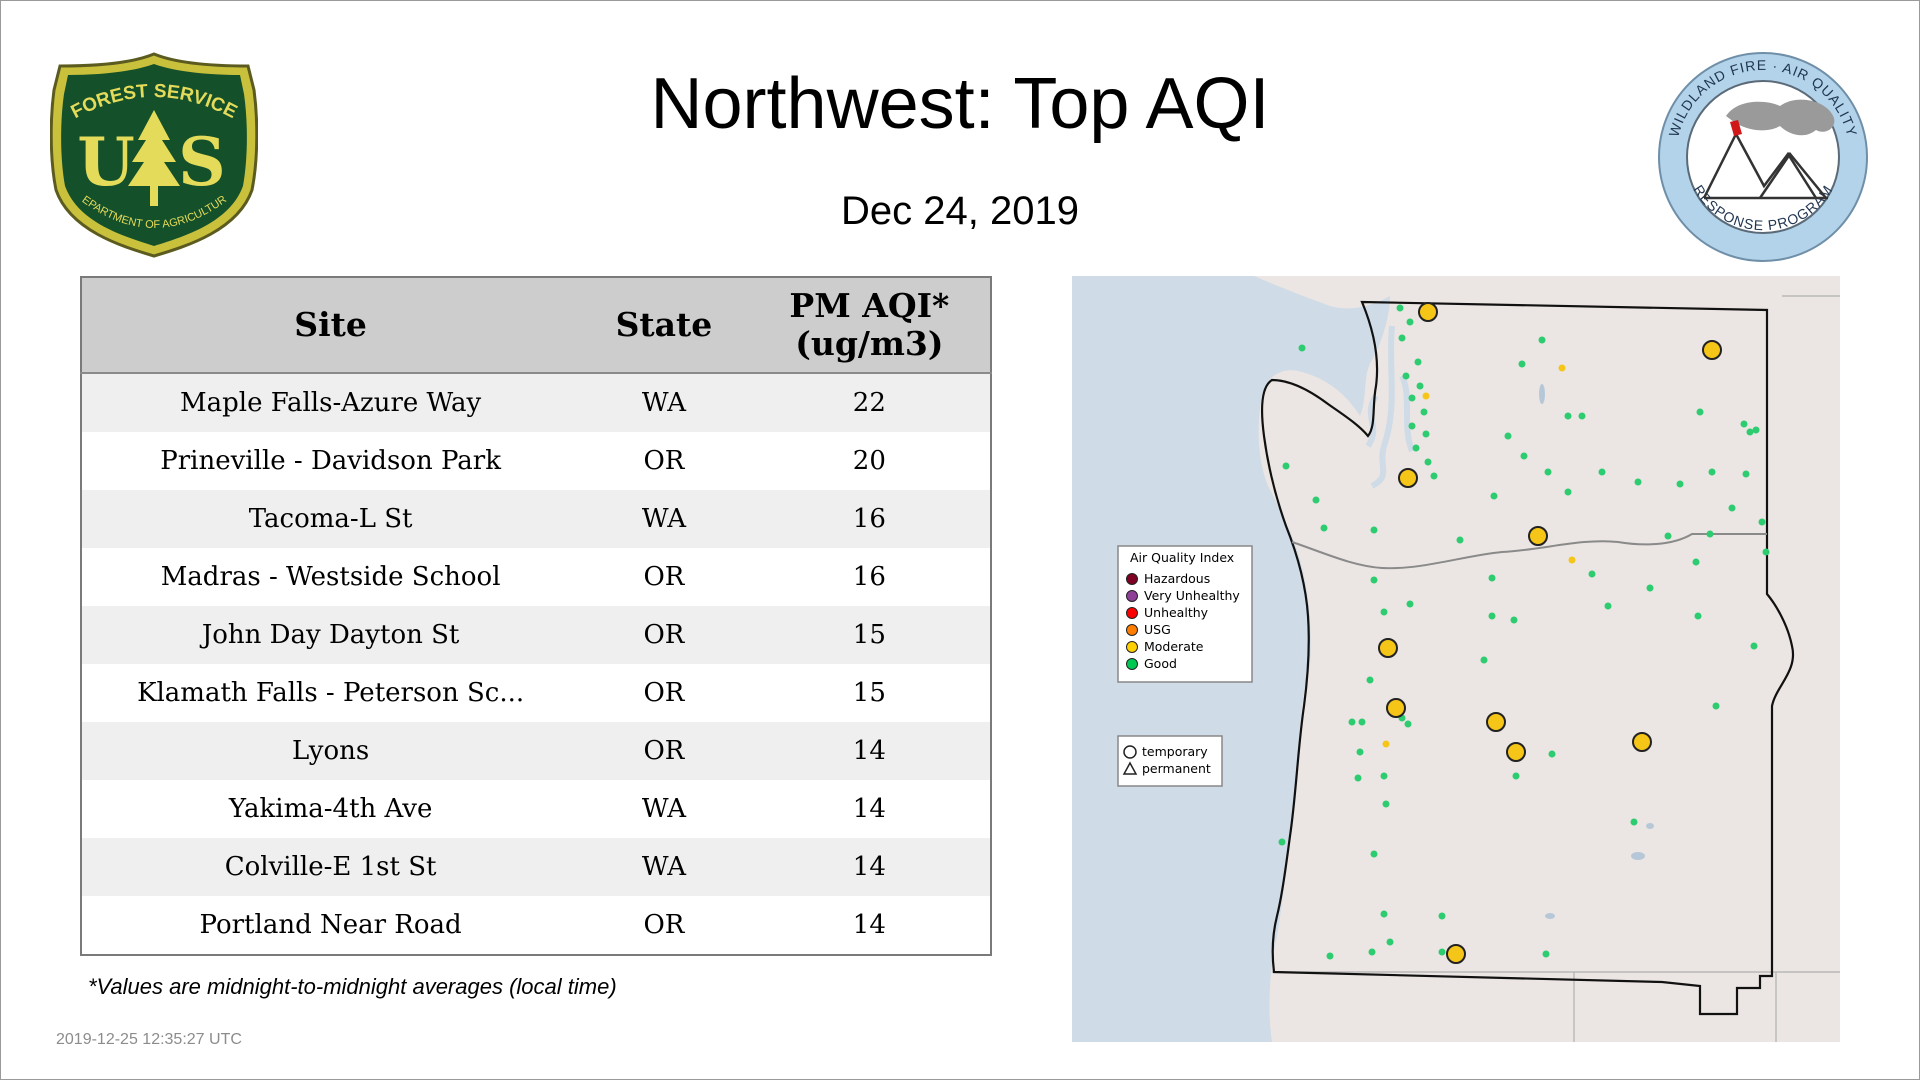 The image size is (1920, 1080). I want to click on legend-item-usg: USG, so click(1148, 629).